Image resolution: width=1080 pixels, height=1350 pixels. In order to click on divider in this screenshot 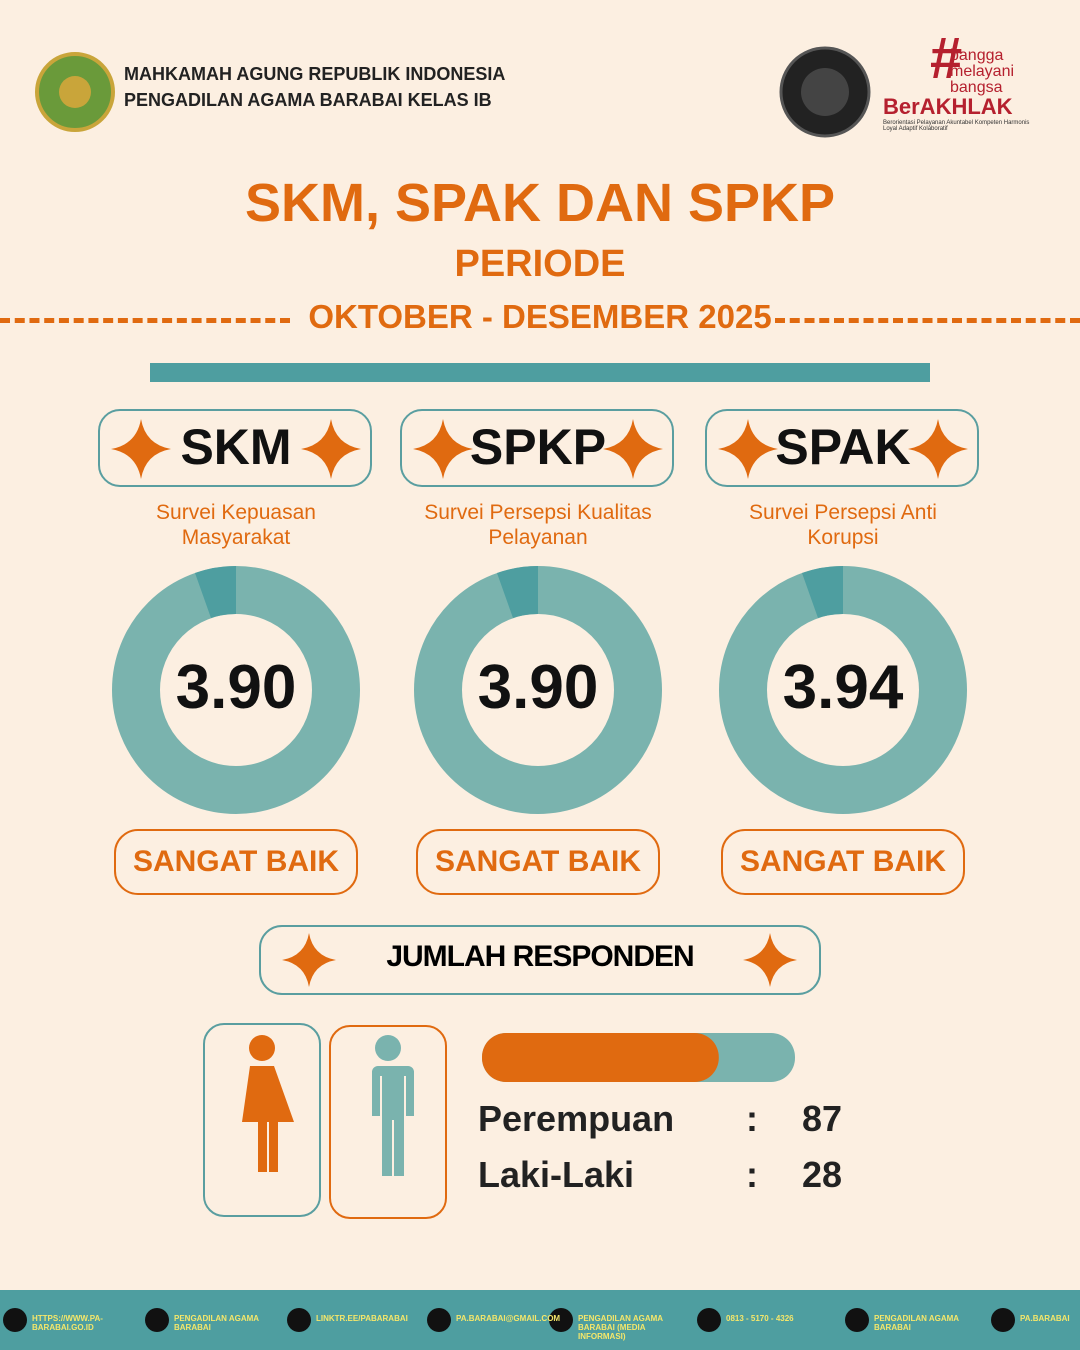, I will do `click(540, 372)`.